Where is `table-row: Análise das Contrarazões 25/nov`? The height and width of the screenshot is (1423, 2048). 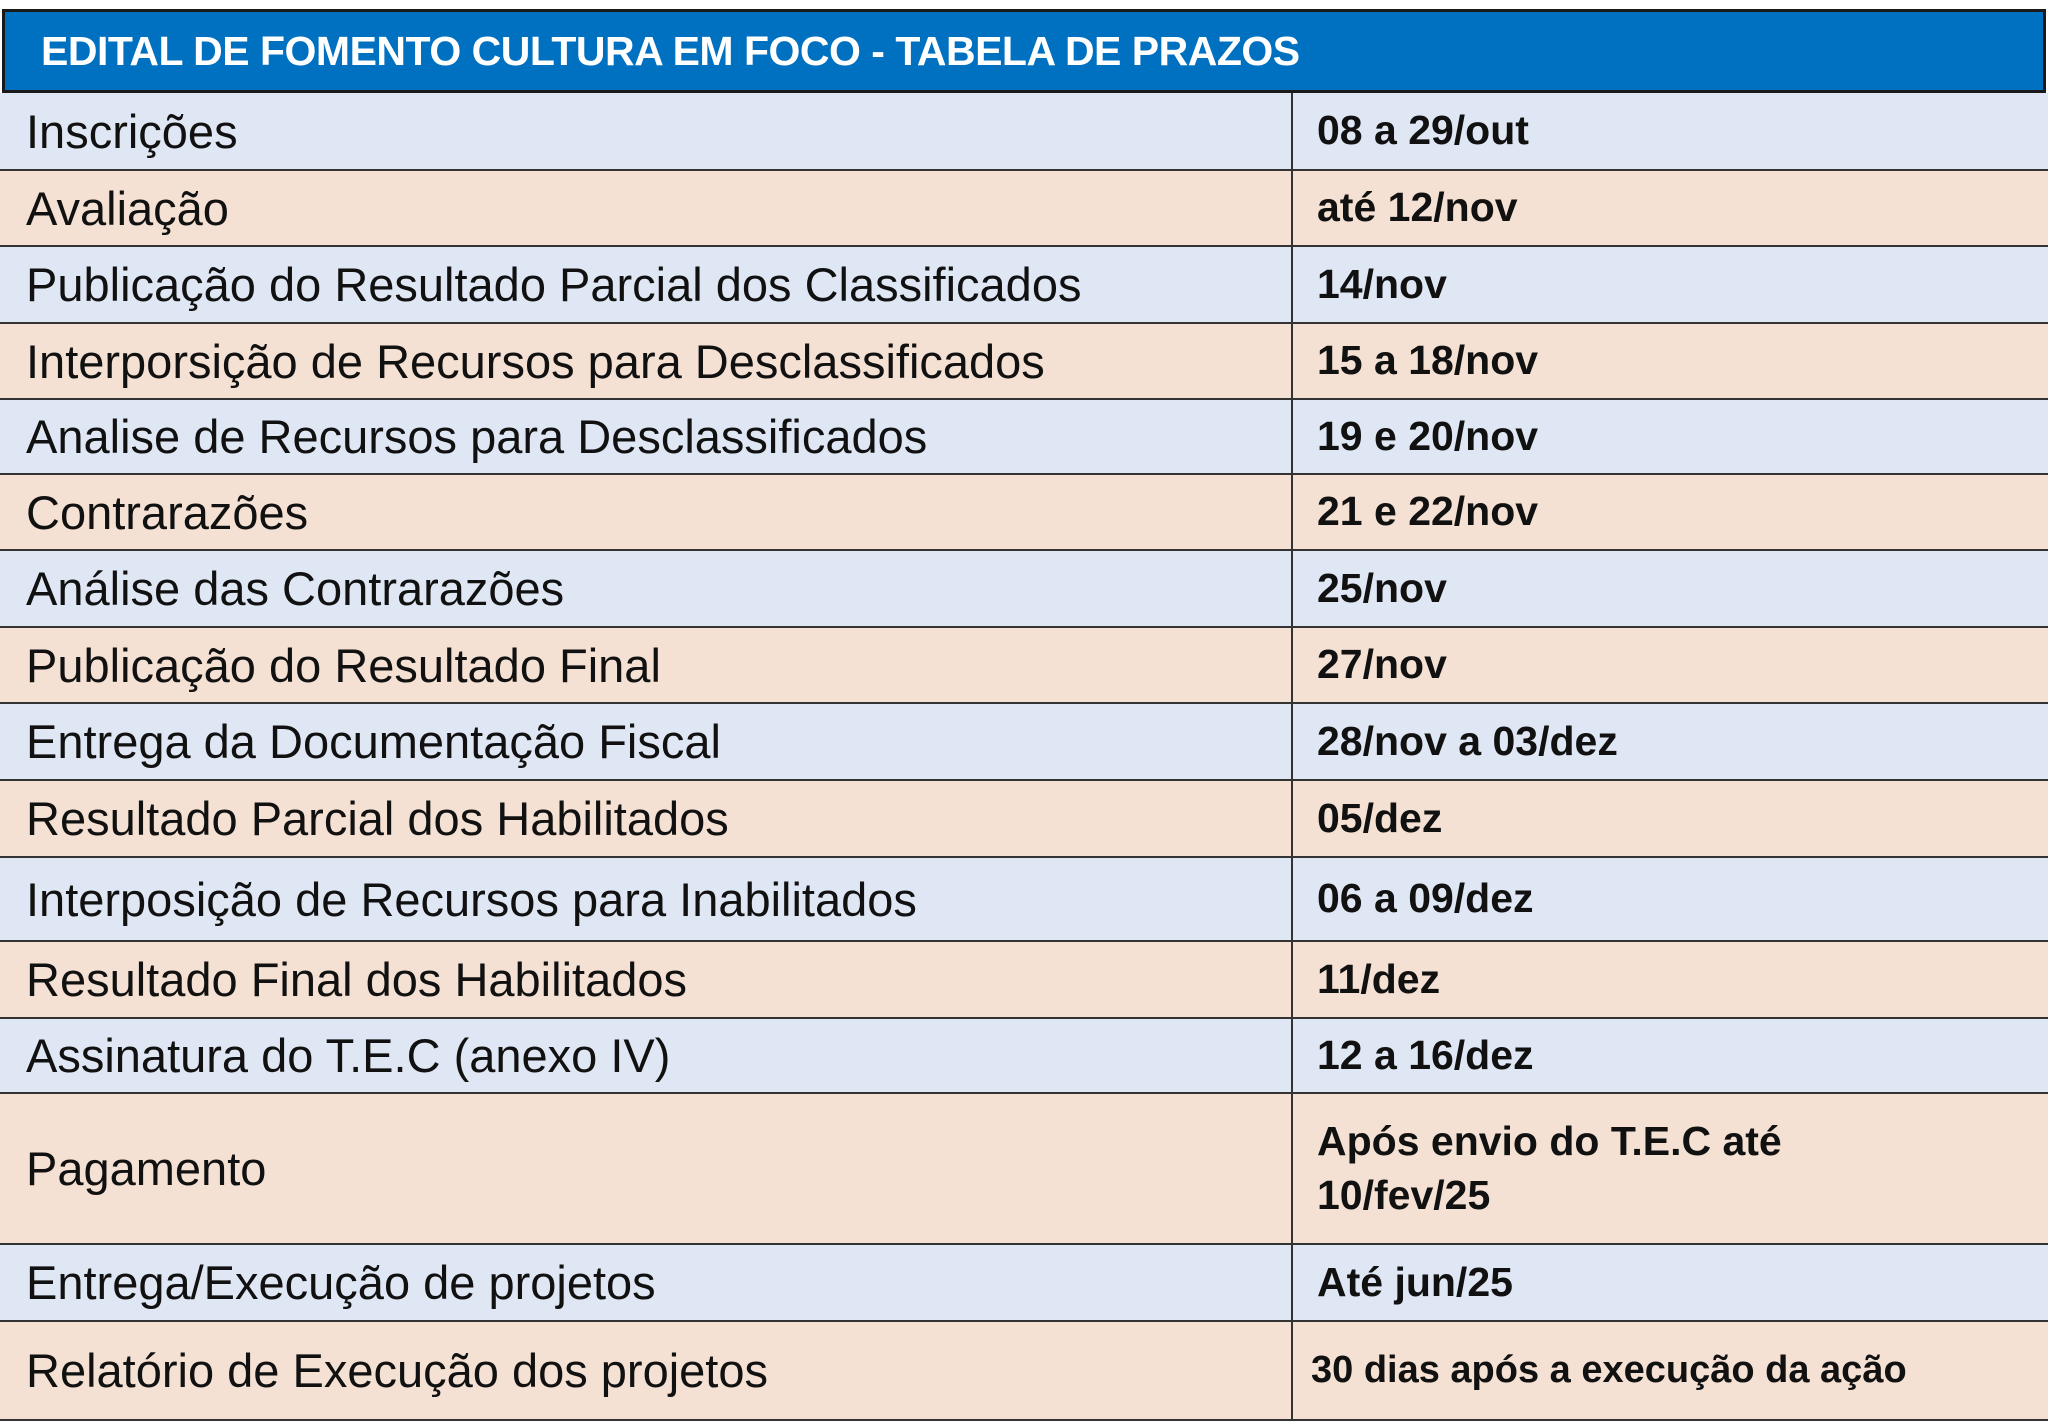
table-row: Análise das Contrarazões 25/nov is located at coordinates (1024, 589).